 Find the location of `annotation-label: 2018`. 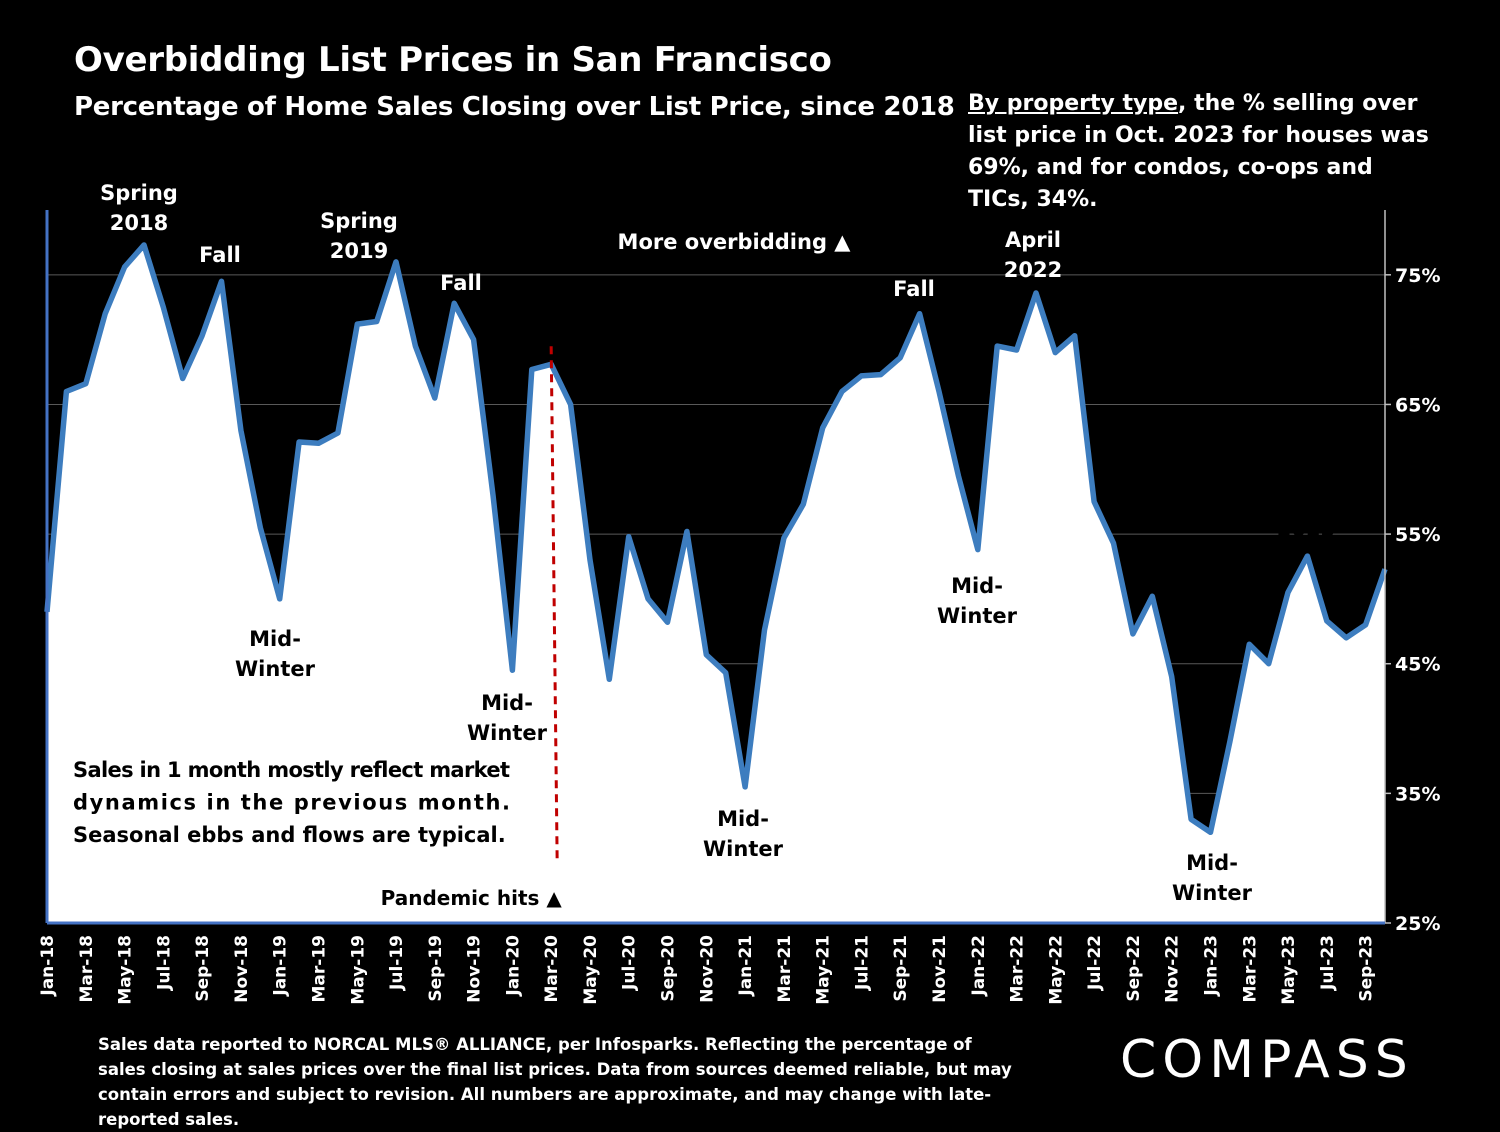

annotation-label: 2018 is located at coordinates (139, 223).